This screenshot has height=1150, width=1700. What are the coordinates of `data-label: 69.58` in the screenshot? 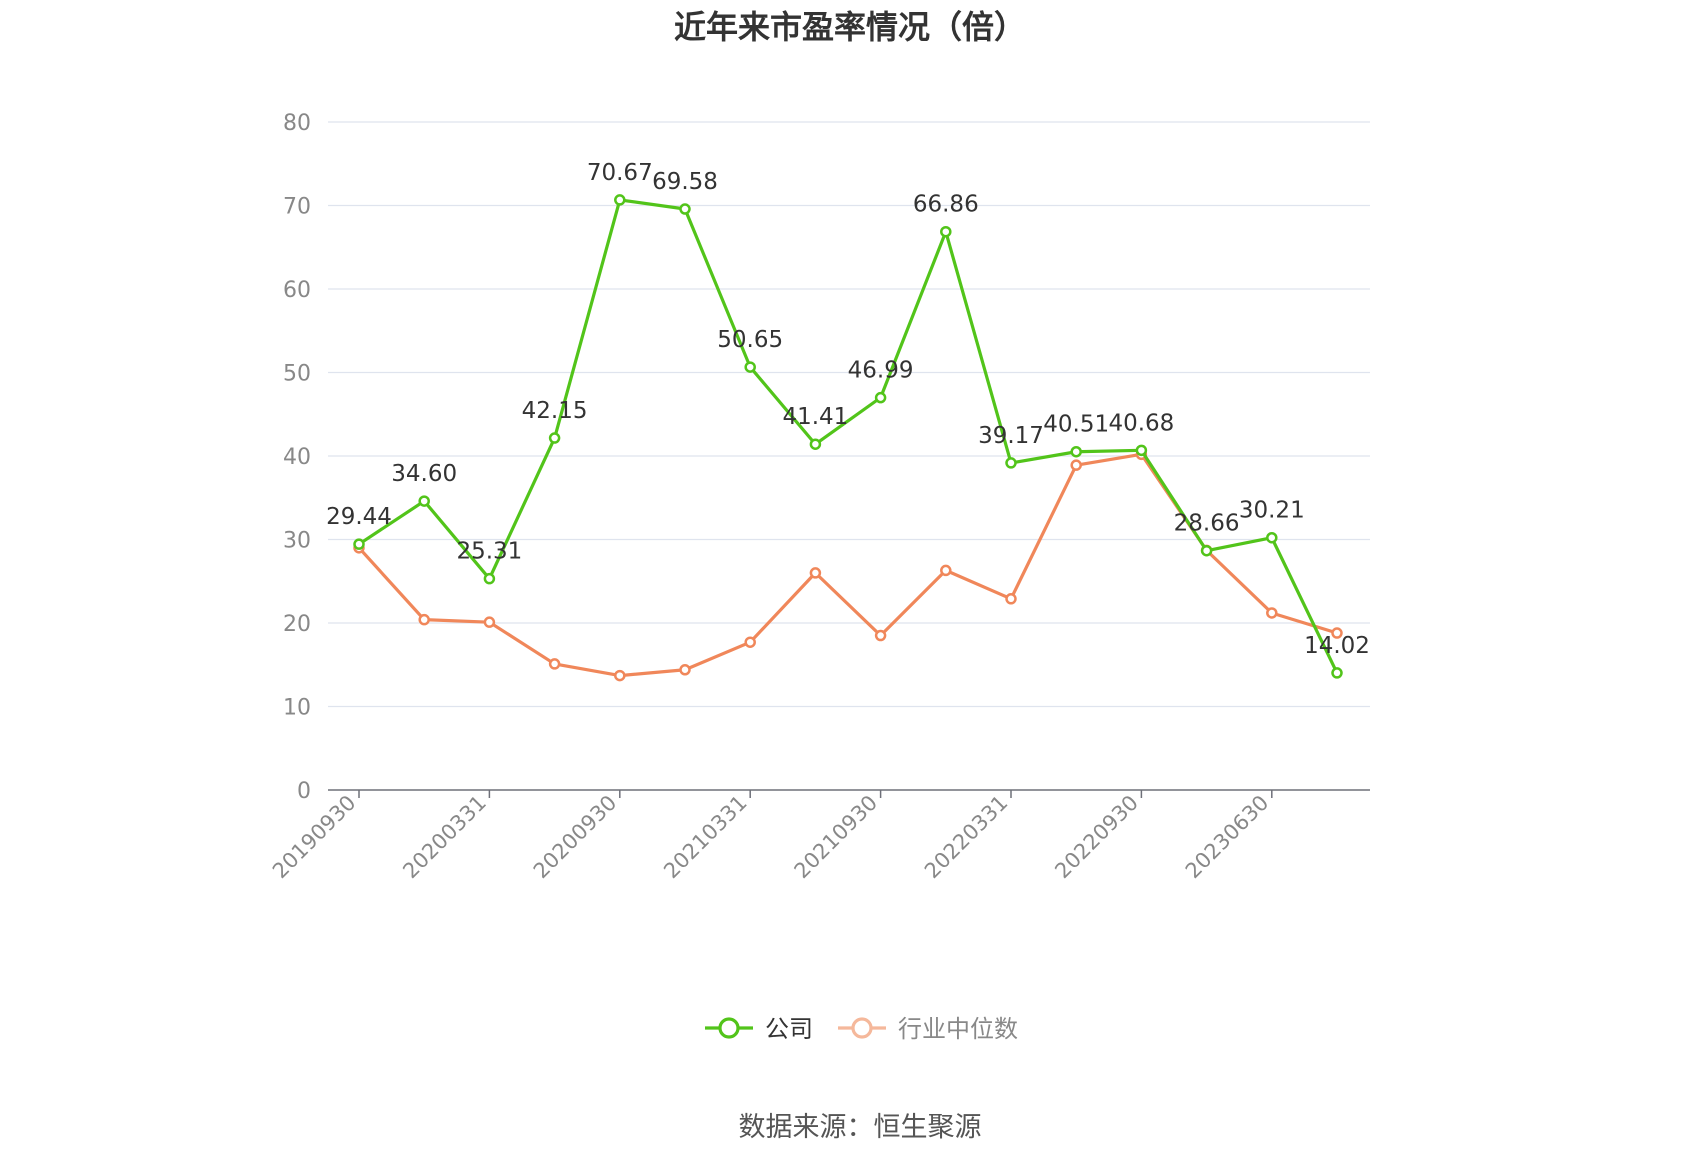 It's located at (685, 182).